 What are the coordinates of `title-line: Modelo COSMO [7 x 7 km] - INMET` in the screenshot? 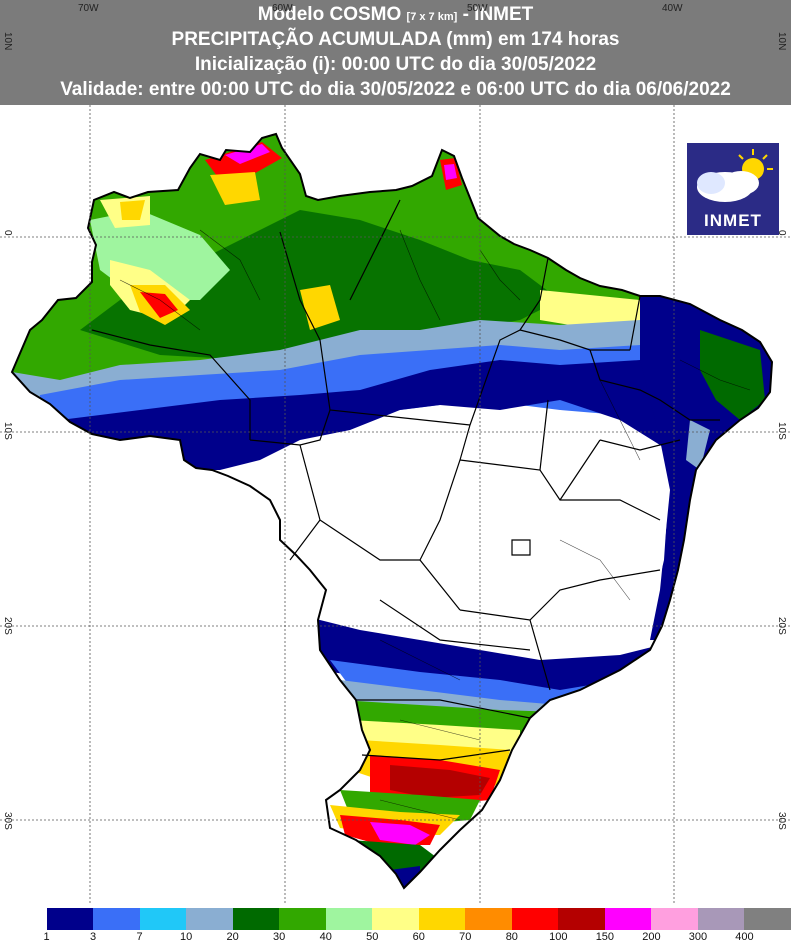 It's located at (395, 16).